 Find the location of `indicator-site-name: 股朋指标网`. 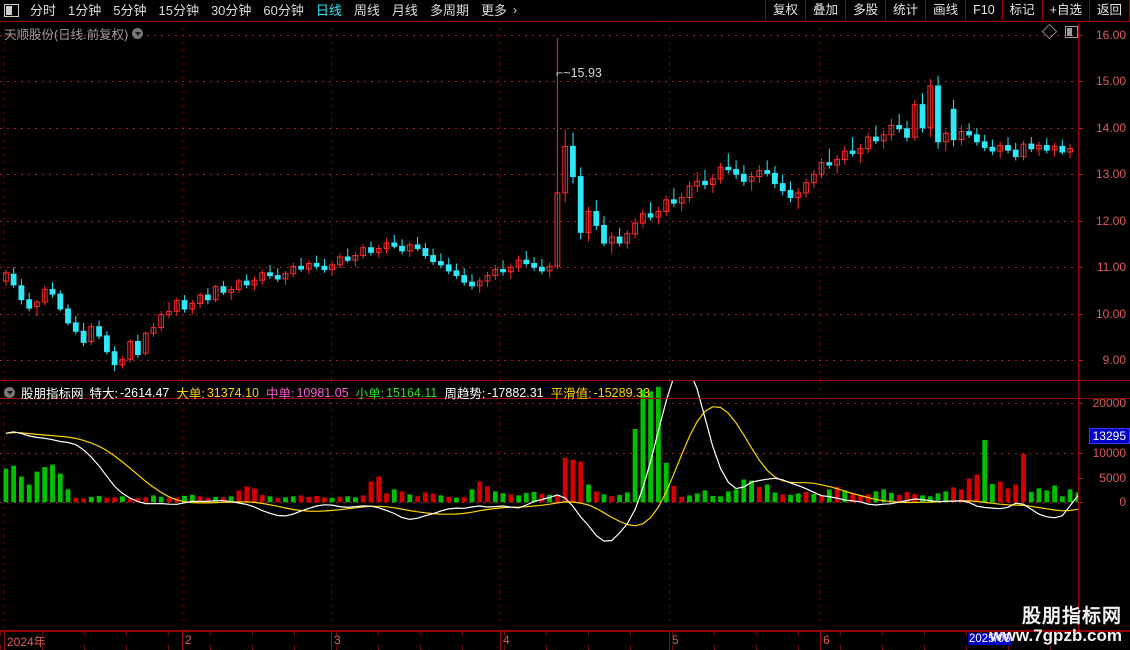

indicator-site-name: 股朋指标网 is located at coordinates (52, 394).